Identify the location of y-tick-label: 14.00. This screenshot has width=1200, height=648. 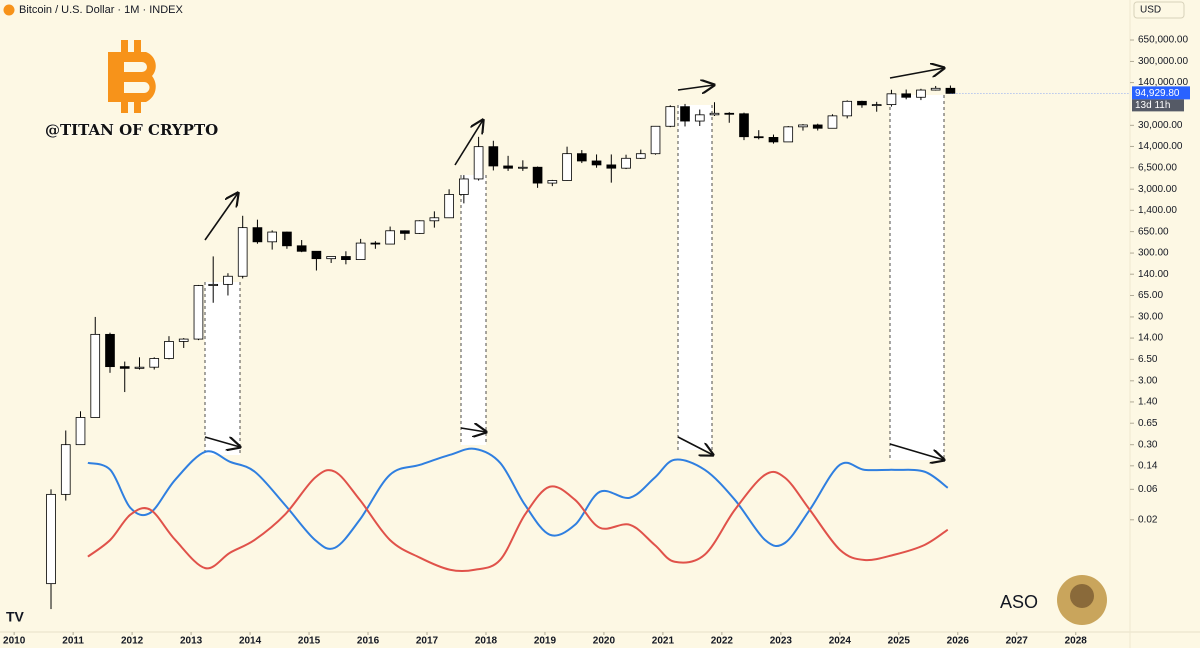
(1150, 338).